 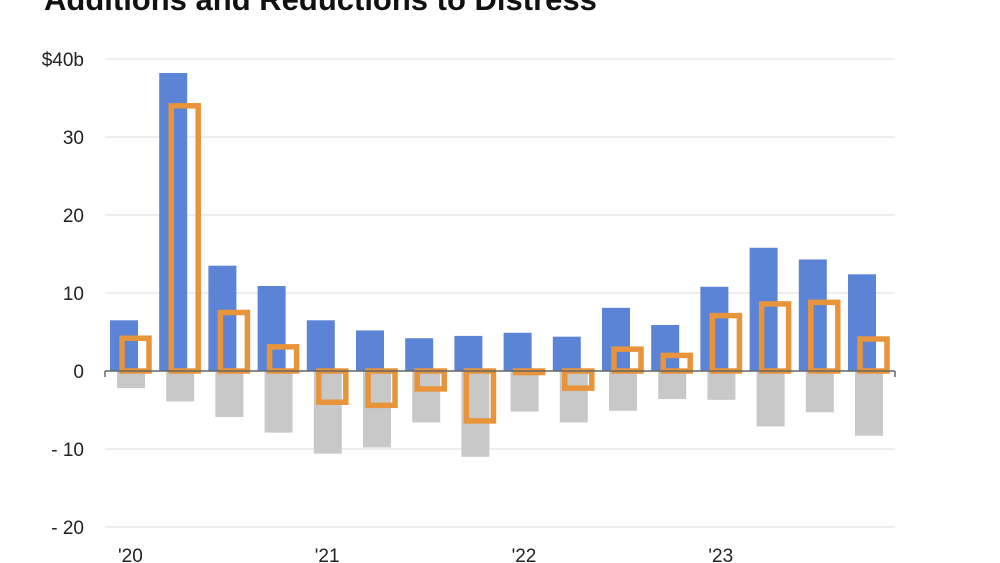 I want to click on y-tick-label: 10, so click(x=73, y=294).